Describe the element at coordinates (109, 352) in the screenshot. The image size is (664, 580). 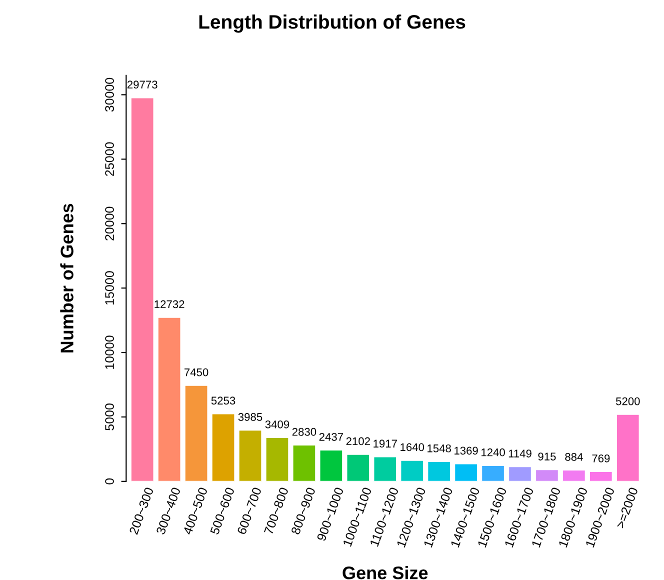
I see `y-tick-label: 10000` at that location.